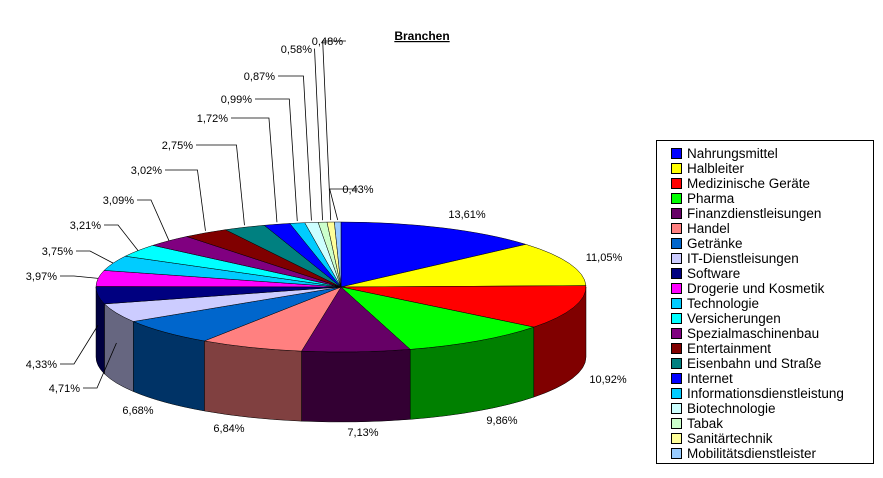 This screenshot has width=883, height=478. Describe the element at coordinates (729, 348) in the screenshot. I see `legend-label: Entertainment` at that location.